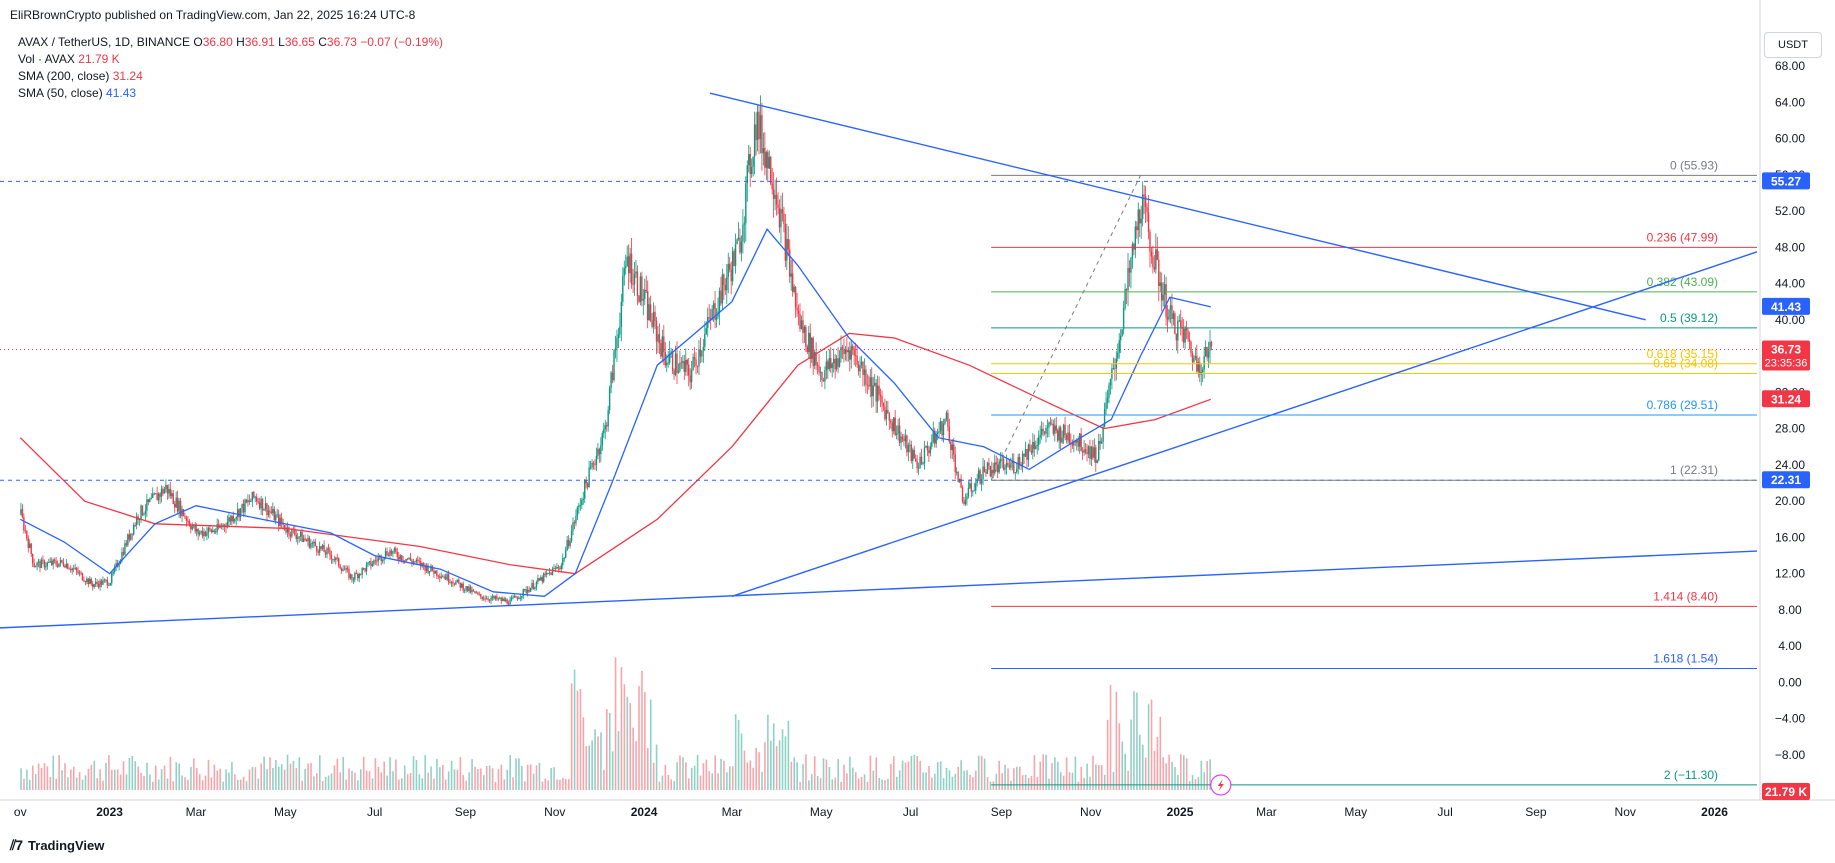  I want to click on x-tick-label: Mar, so click(732, 812).